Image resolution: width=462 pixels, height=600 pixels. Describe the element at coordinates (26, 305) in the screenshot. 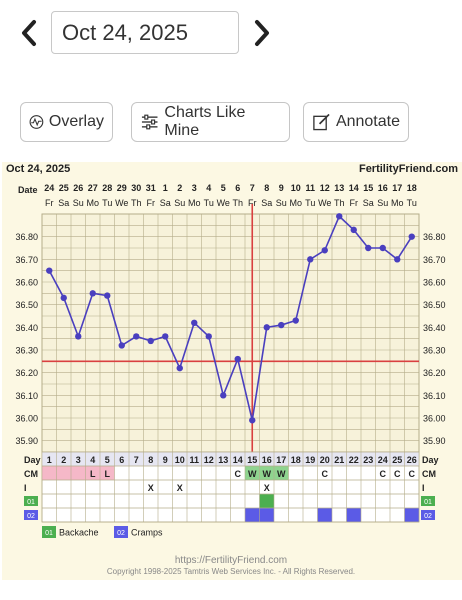

I see `y-tick-label-left: 36.50` at that location.